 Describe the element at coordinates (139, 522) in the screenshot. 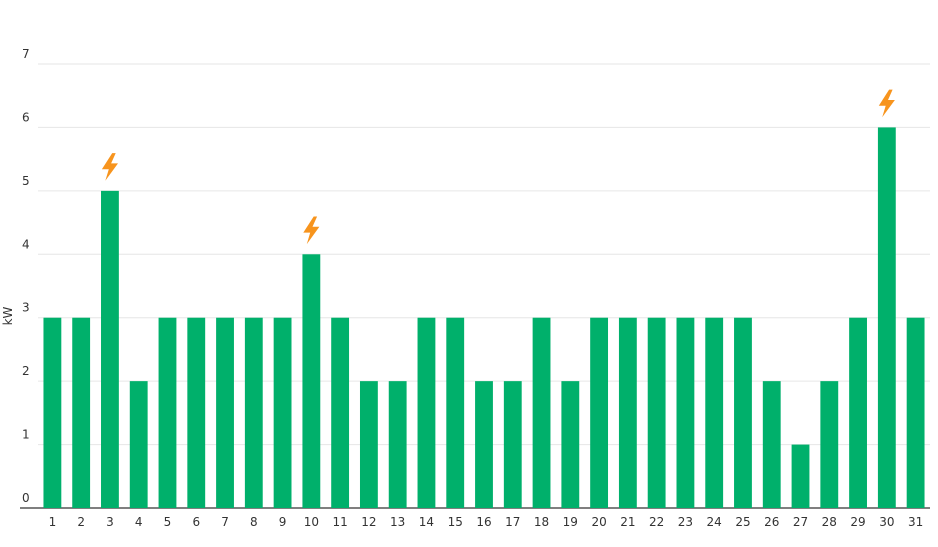

I see `x-tick-label: 4` at that location.